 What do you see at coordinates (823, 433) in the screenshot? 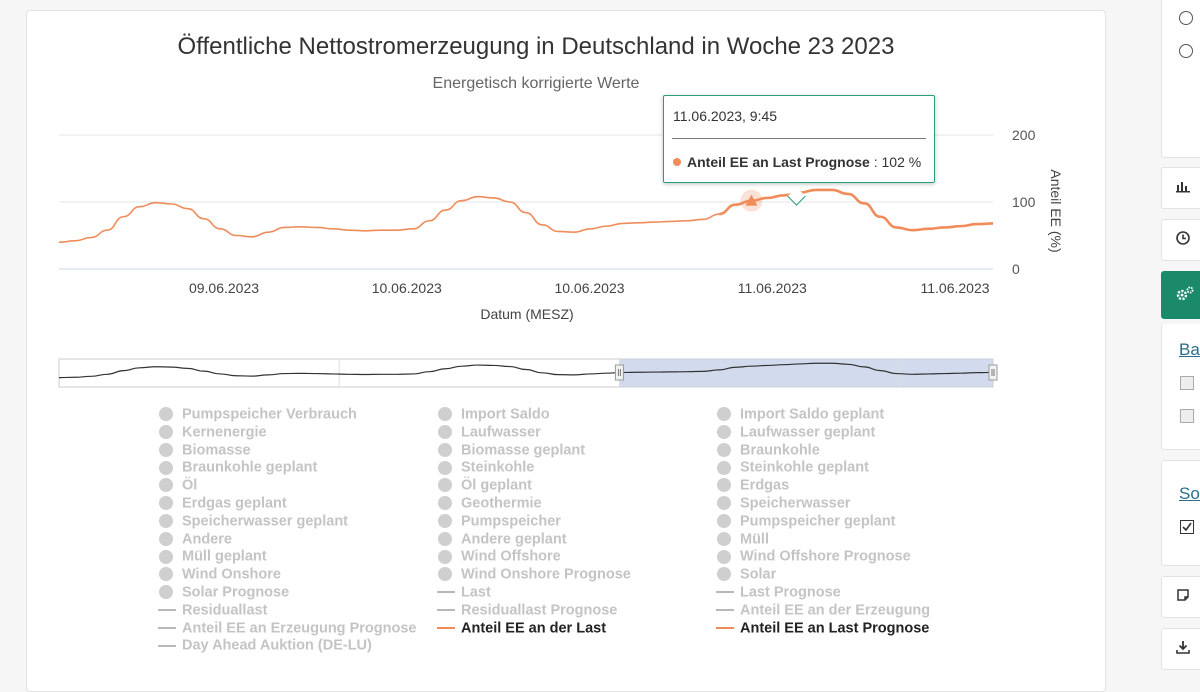
I see `legend-item: Laufwasser geplant` at bounding box center [823, 433].